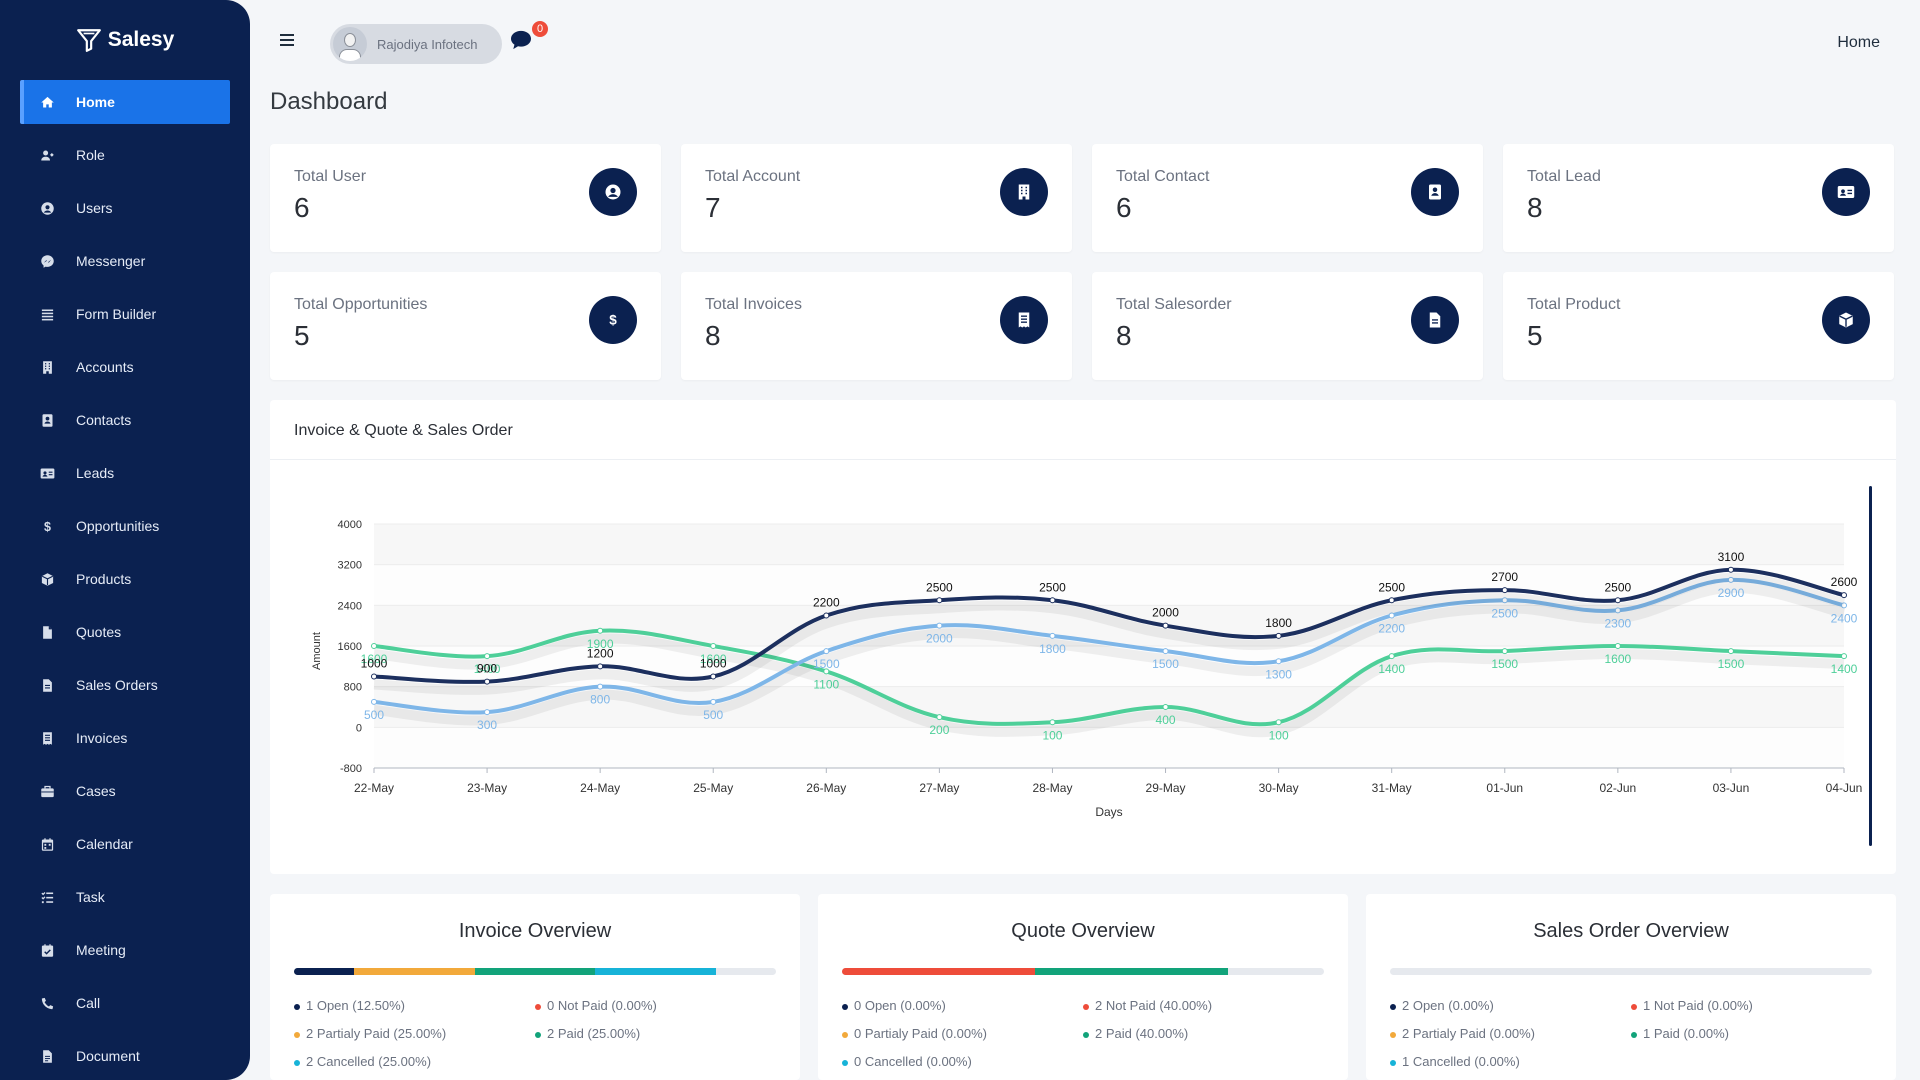  Describe the element at coordinates (125, 738) in the screenshot. I see `sidebar-item-invoices: Invoices` at that location.